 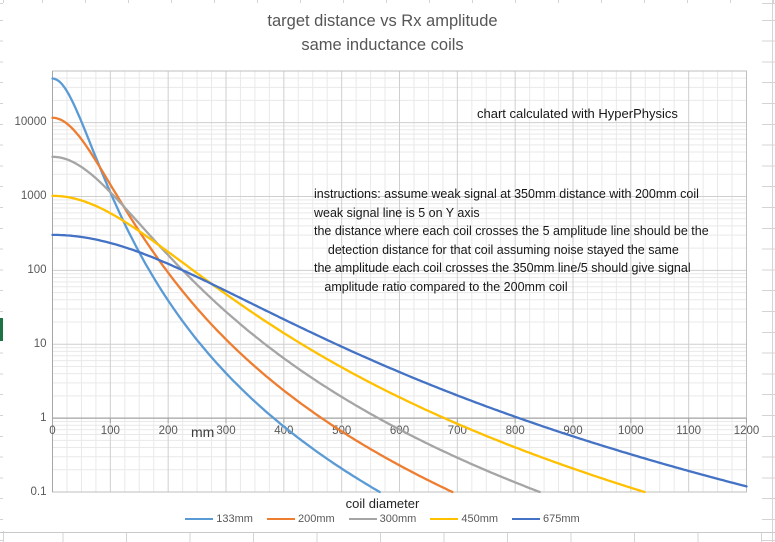 I want to click on legend-item-675mm: 675mm, so click(x=546, y=519).